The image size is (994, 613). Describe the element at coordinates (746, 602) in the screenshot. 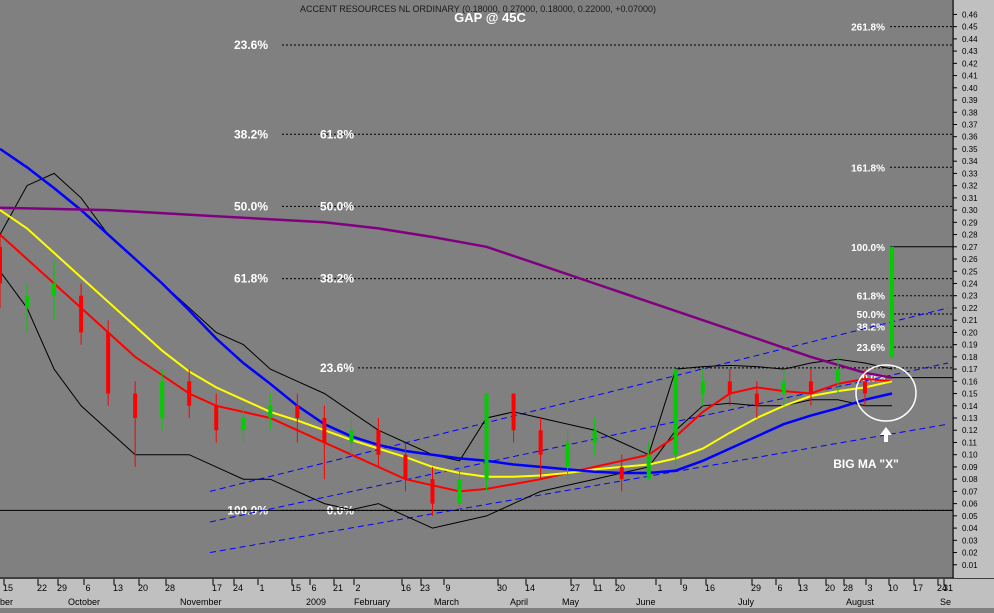

I see `x-month-label: July` at that location.